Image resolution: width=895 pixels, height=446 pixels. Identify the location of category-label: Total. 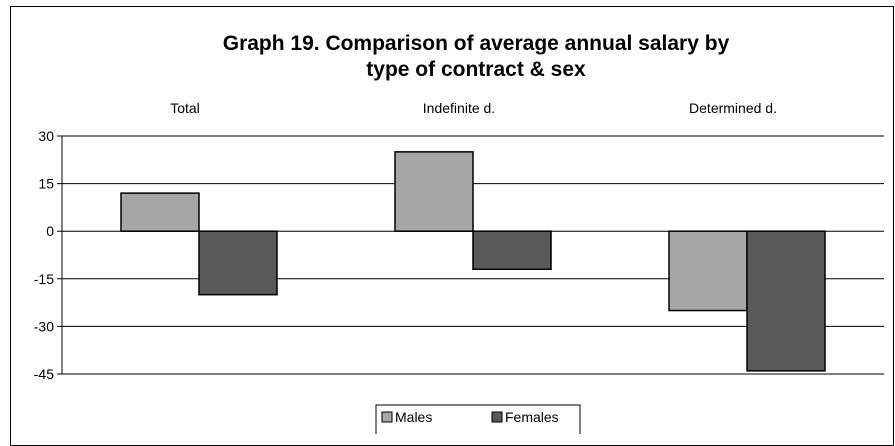
(185, 108).